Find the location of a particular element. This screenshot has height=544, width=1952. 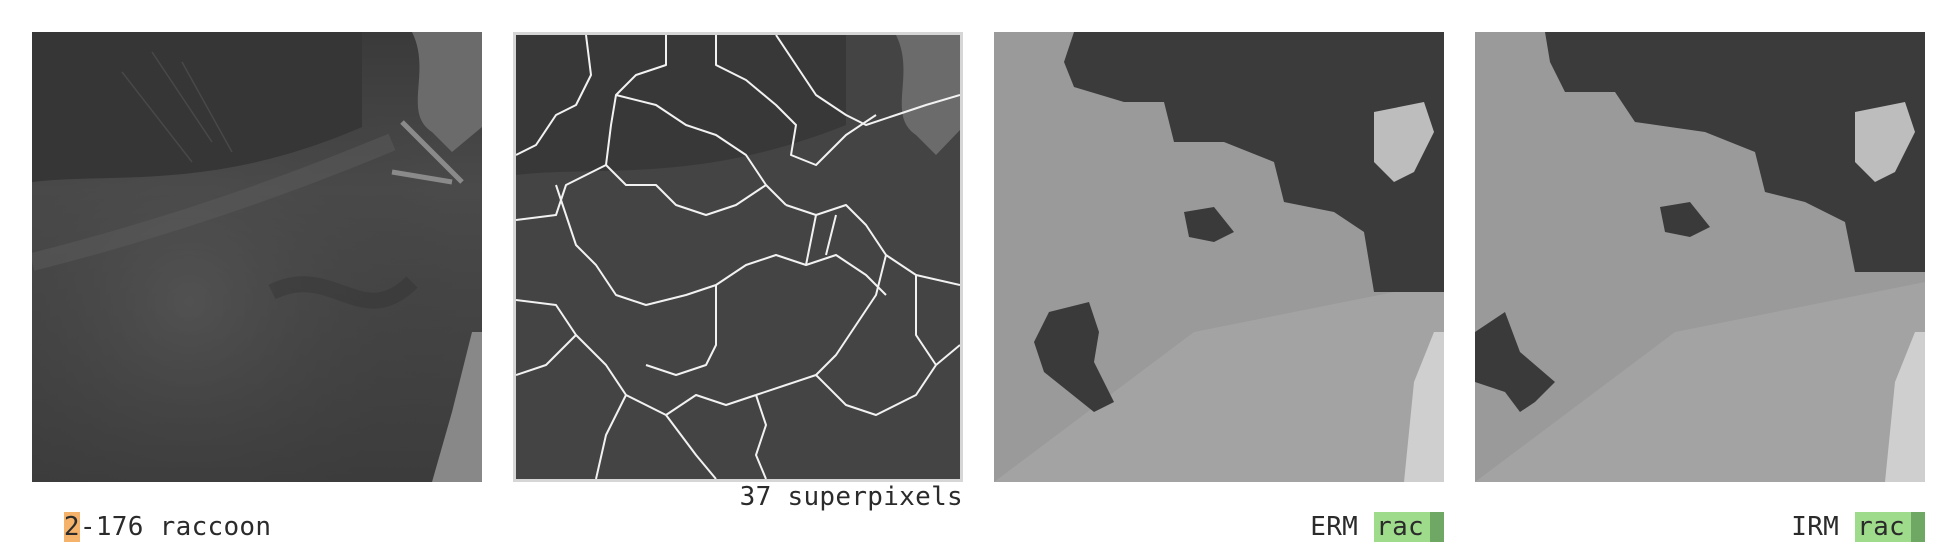

irm-caption: IRM rac is located at coordinates (1700, 512).